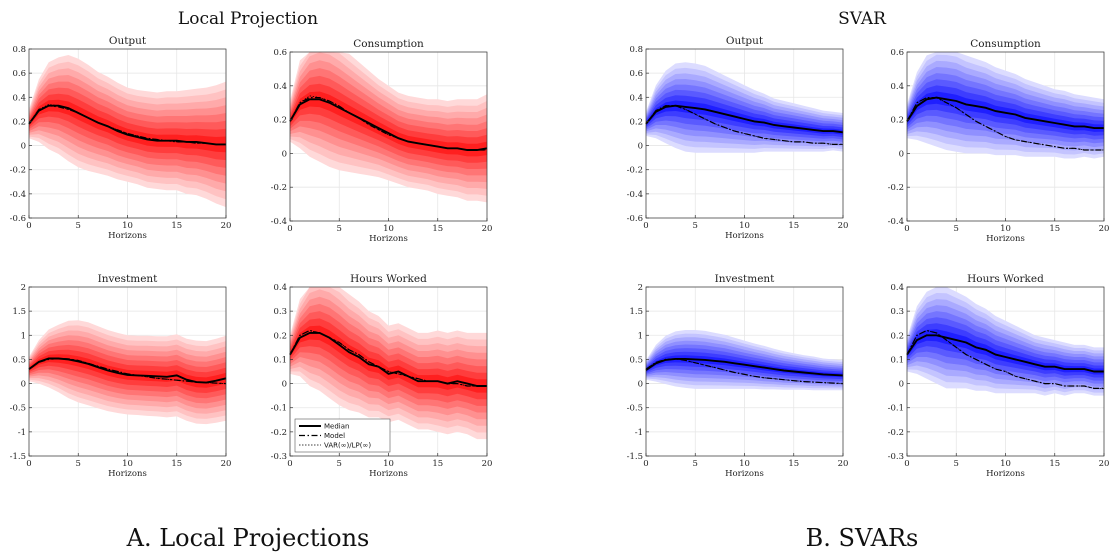  I want to click on y-tick-label: -0.3, so click(896, 457).